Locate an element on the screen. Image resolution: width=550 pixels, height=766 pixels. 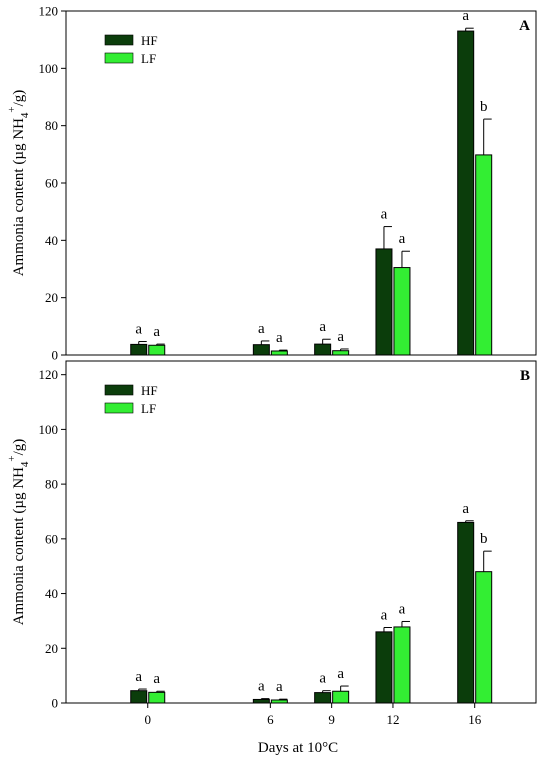
legend-label-hf-a: HF is located at coordinates (149, 40).